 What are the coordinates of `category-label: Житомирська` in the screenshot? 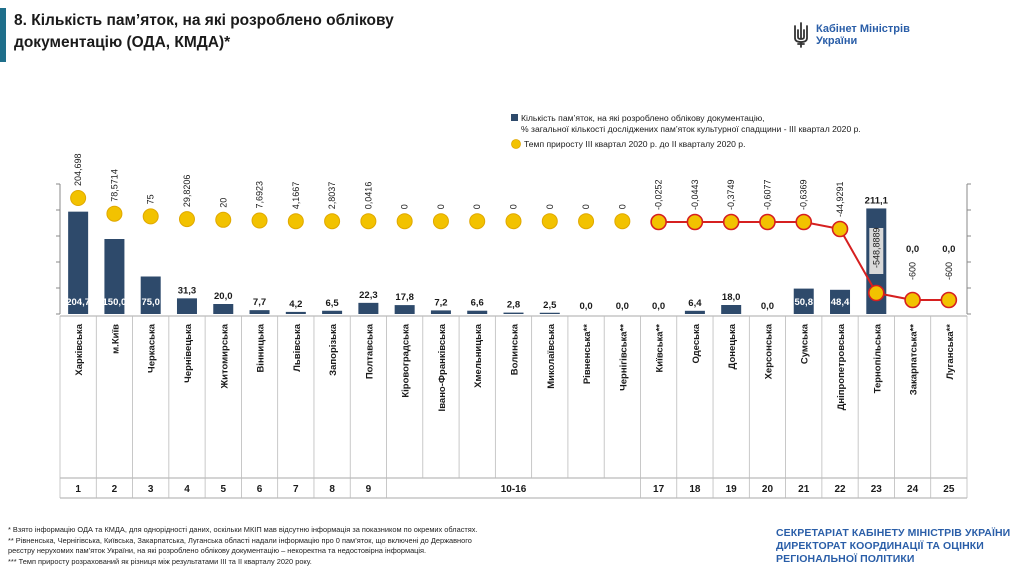 It's located at (224, 356).